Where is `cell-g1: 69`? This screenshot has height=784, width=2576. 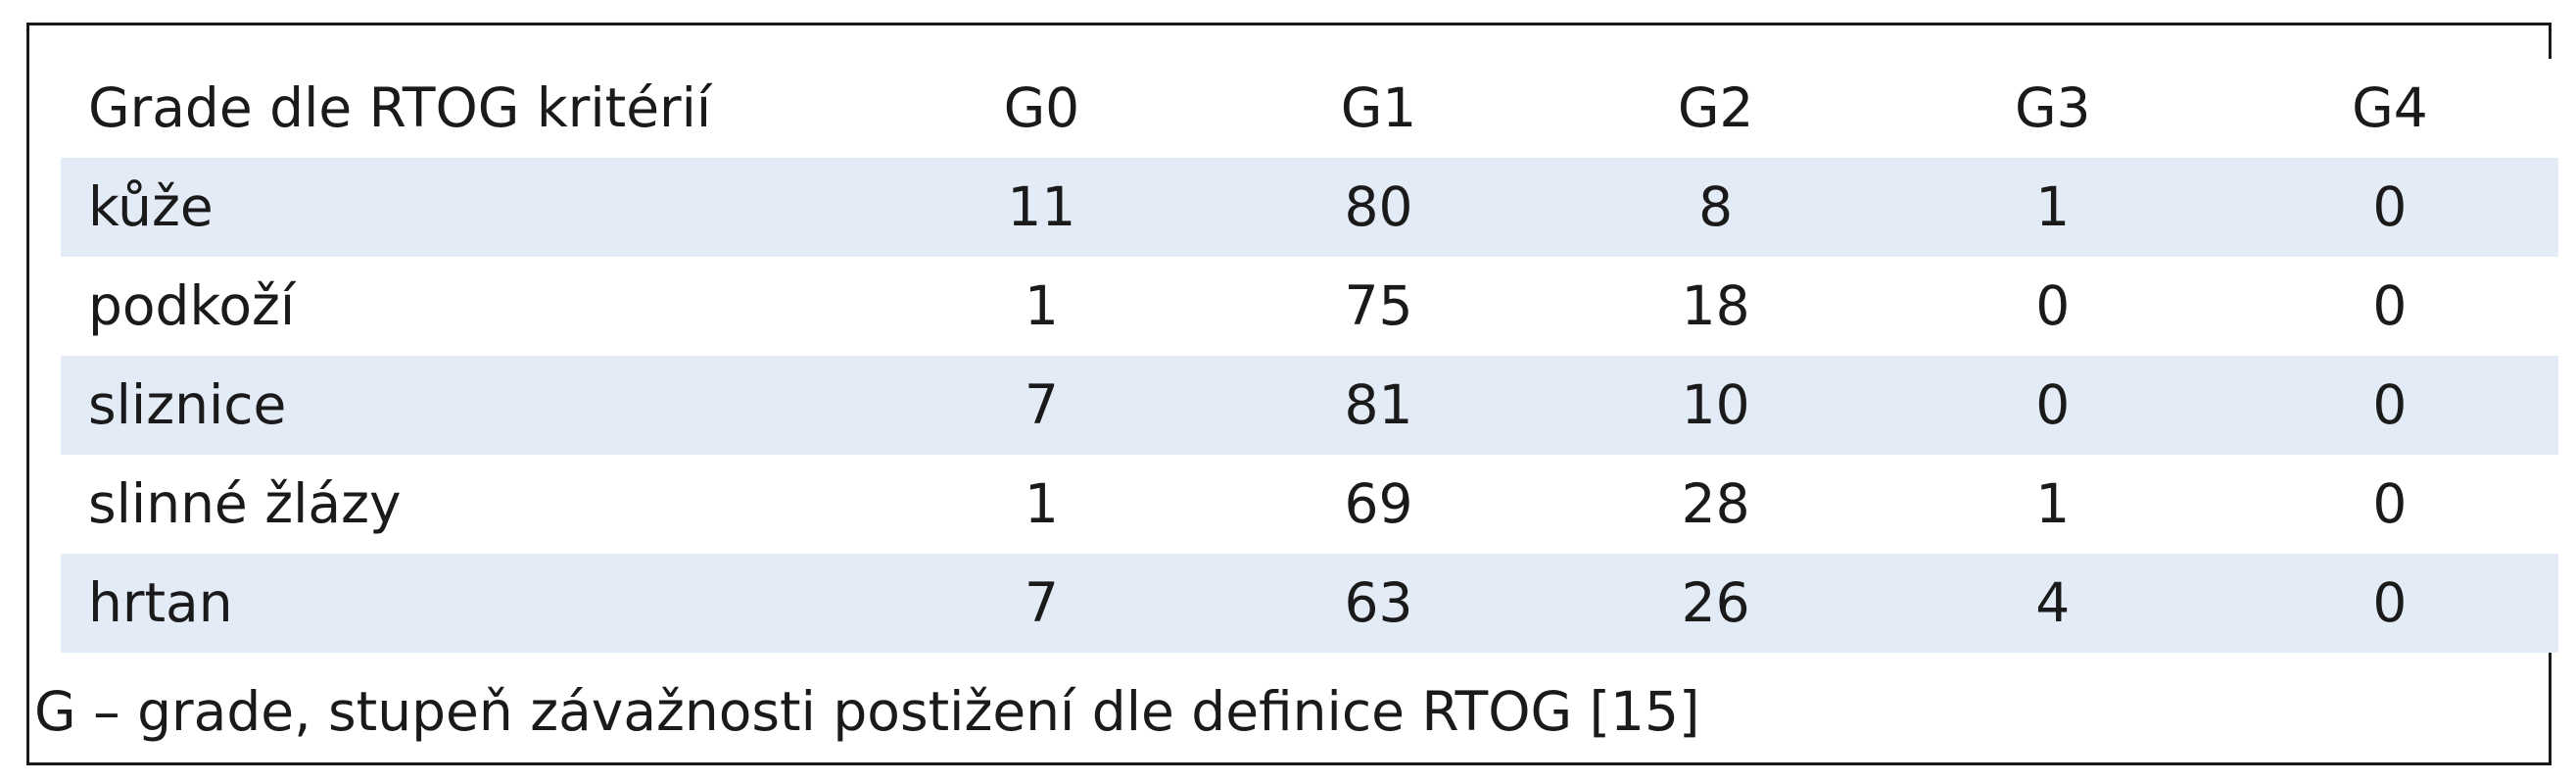
cell-g1: 69 is located at coordinates (1378, 504).